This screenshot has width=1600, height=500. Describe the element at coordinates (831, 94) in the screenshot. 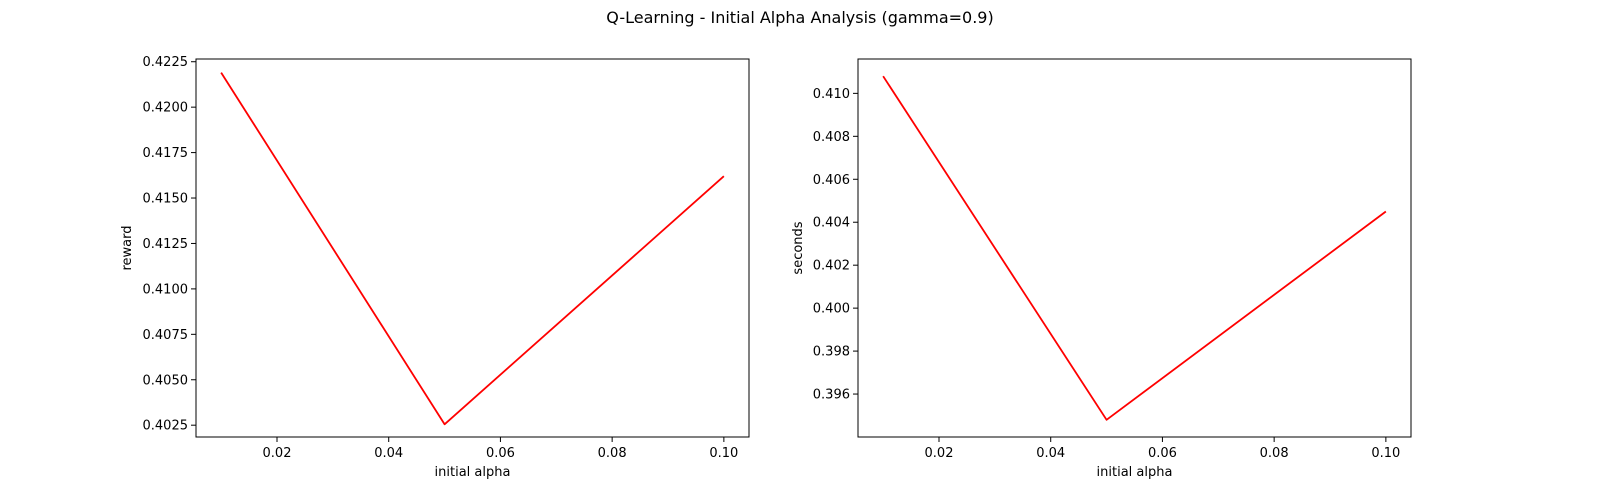

I see `y-tick-label: 0.410` at that location.